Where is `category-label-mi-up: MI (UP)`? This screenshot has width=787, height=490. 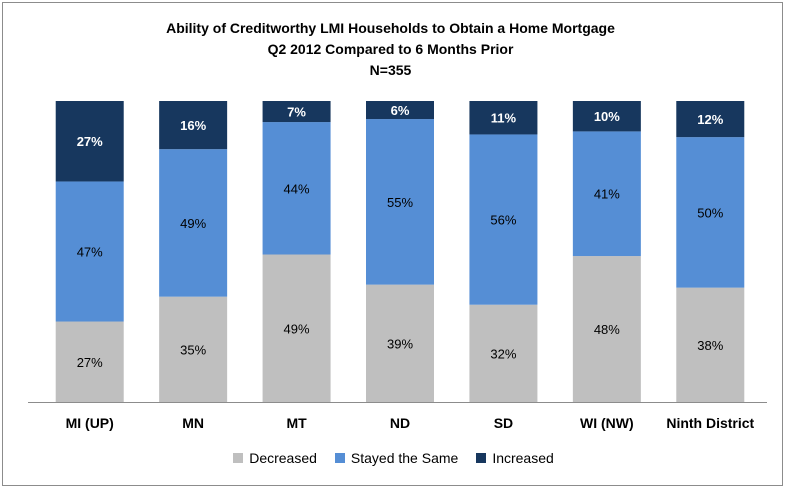
category-label-mi-up: MI (UP) is located at coordinates (90, 423).